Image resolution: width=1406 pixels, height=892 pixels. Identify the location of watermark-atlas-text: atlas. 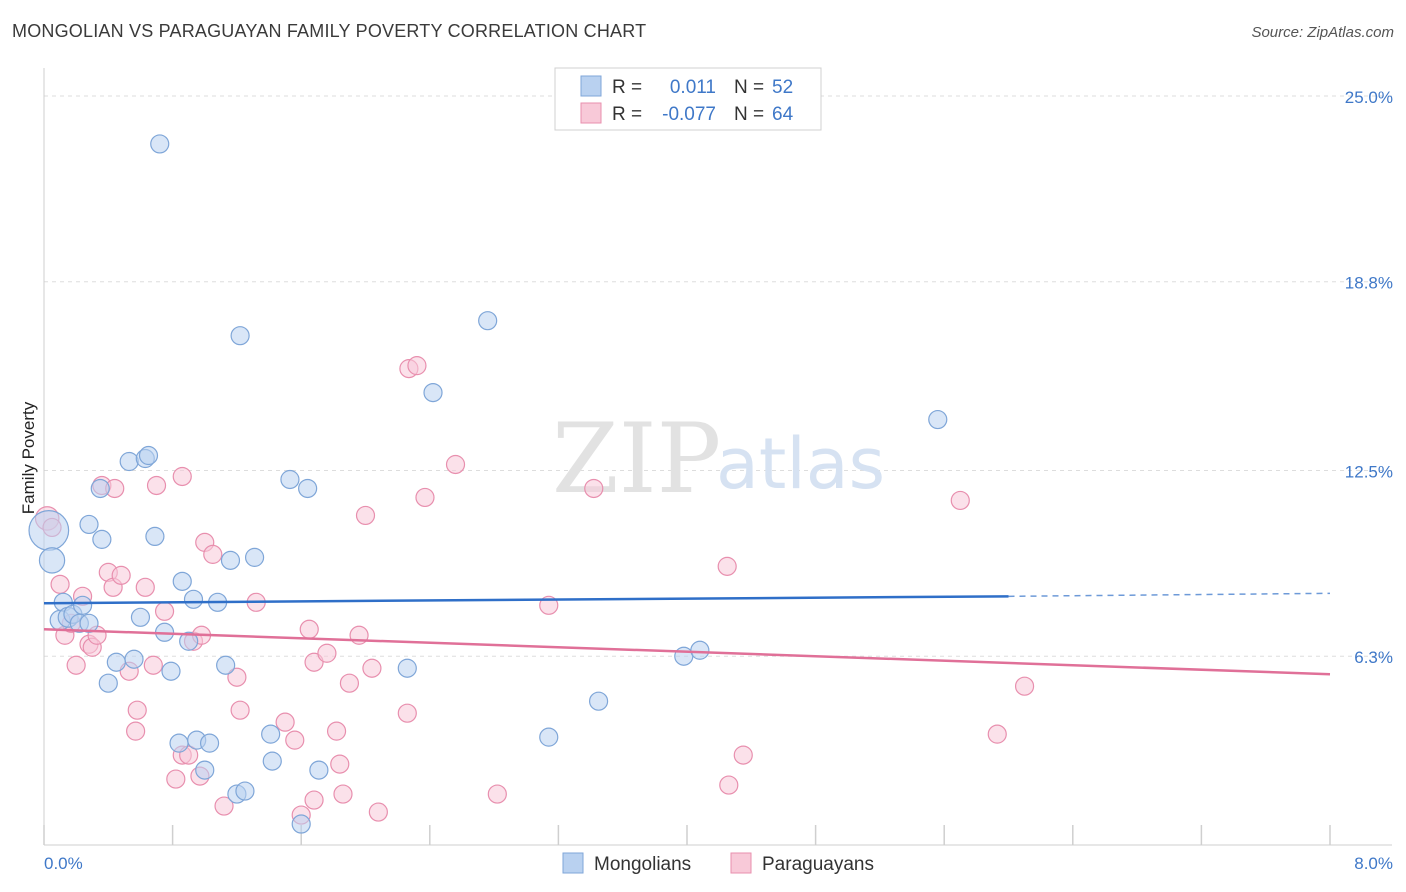
(800, 464).